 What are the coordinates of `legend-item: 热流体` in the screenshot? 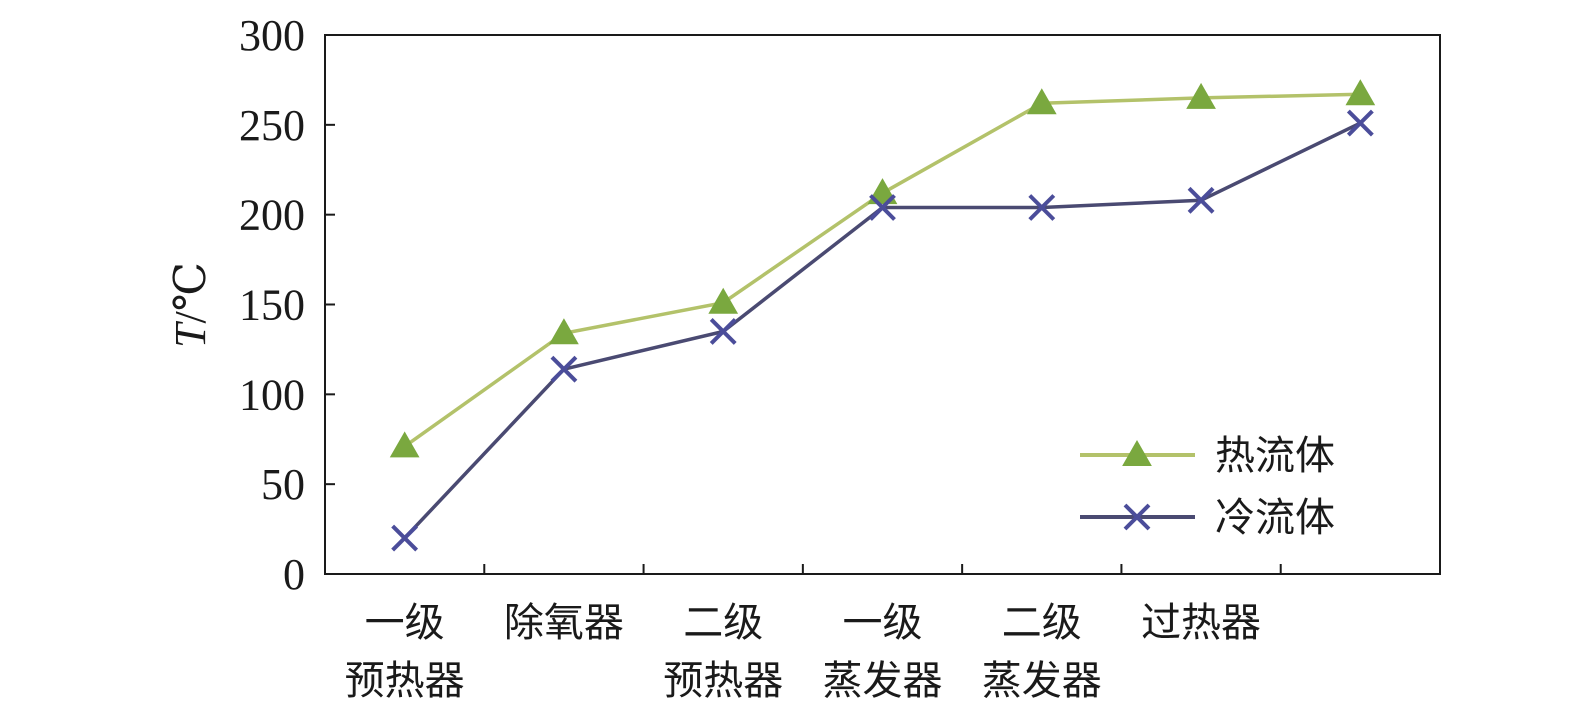 It's located at (1207, 456).